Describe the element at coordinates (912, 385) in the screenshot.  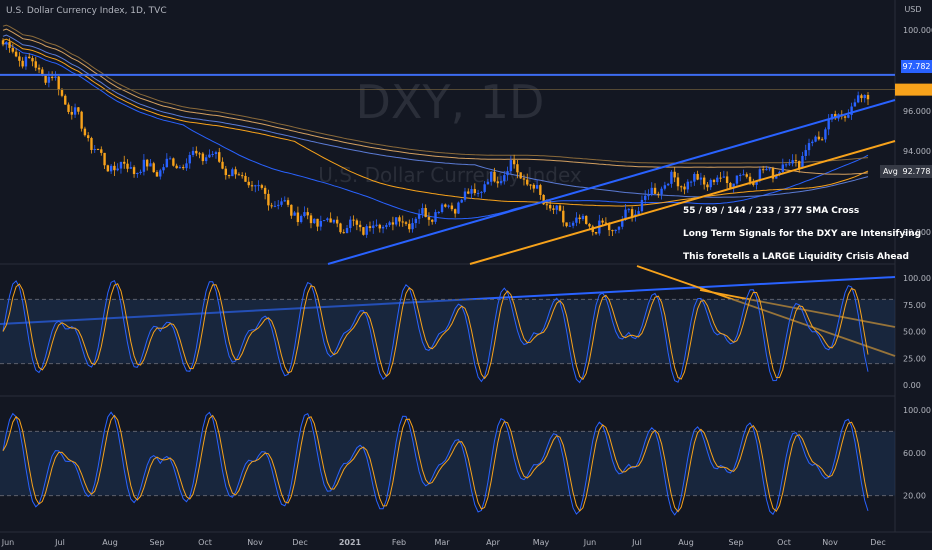
I see `osc1-tick-label: 0.00` at that location.